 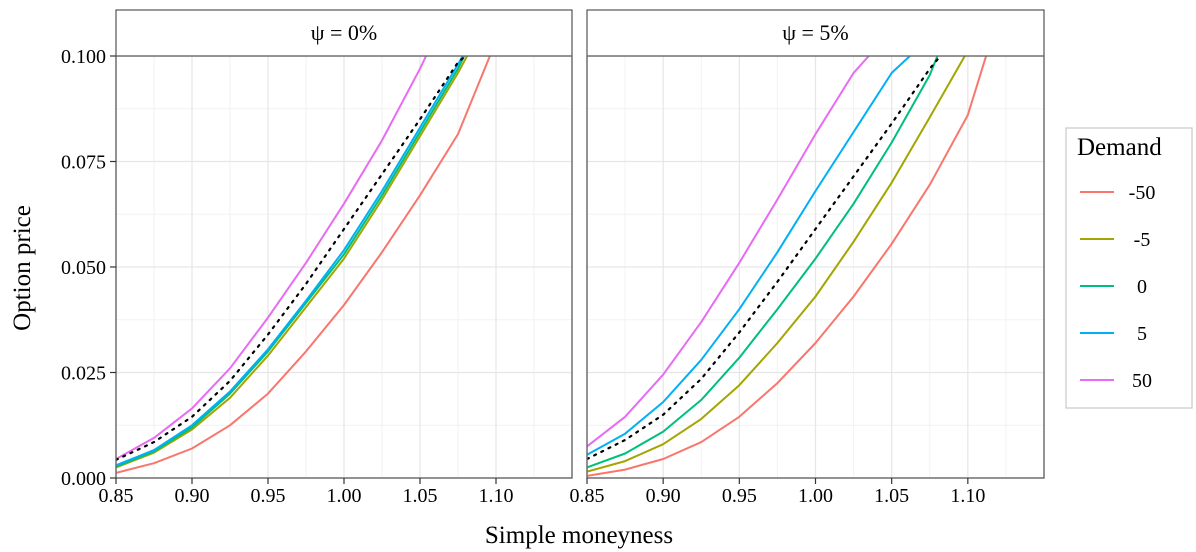 What do you see at coordinates (1129, 268) in the screenshot?
I see `legend-box` at bounding box center [1129, 268].